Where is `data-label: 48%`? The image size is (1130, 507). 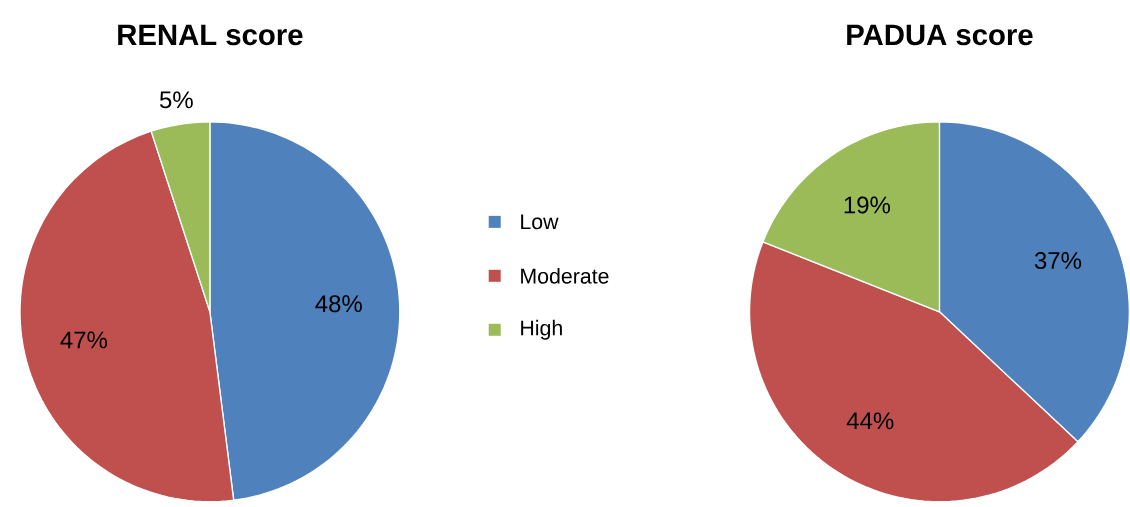 data-label: 48% is located at coordinates (338, 304).